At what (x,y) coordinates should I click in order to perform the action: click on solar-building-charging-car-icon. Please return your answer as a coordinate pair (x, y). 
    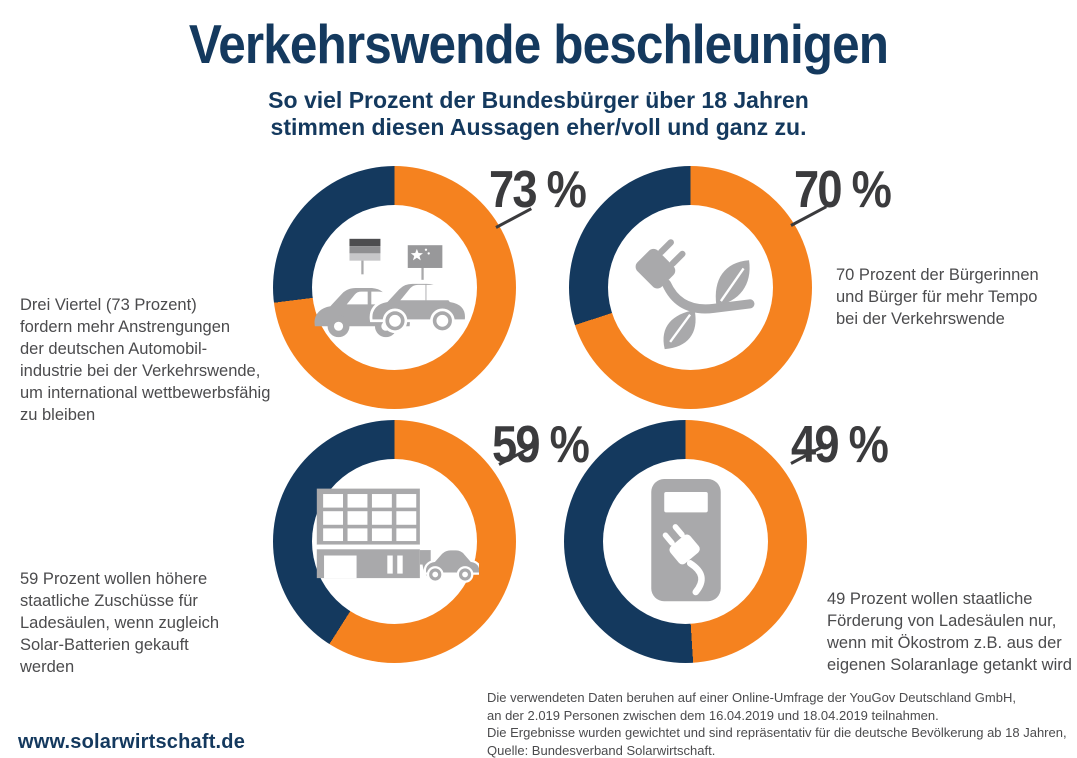
    Looking at the image, I should click on (396, 541).